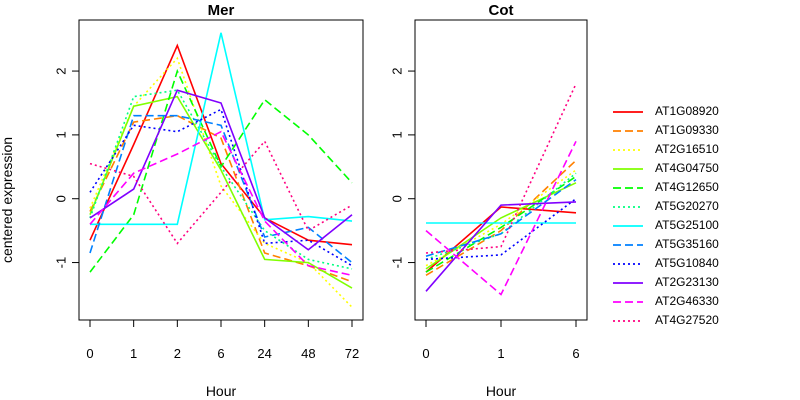 The height and width of the screenshot is (400, 800). I want to click on legend-item: AT2G23130, so click(666, 282).